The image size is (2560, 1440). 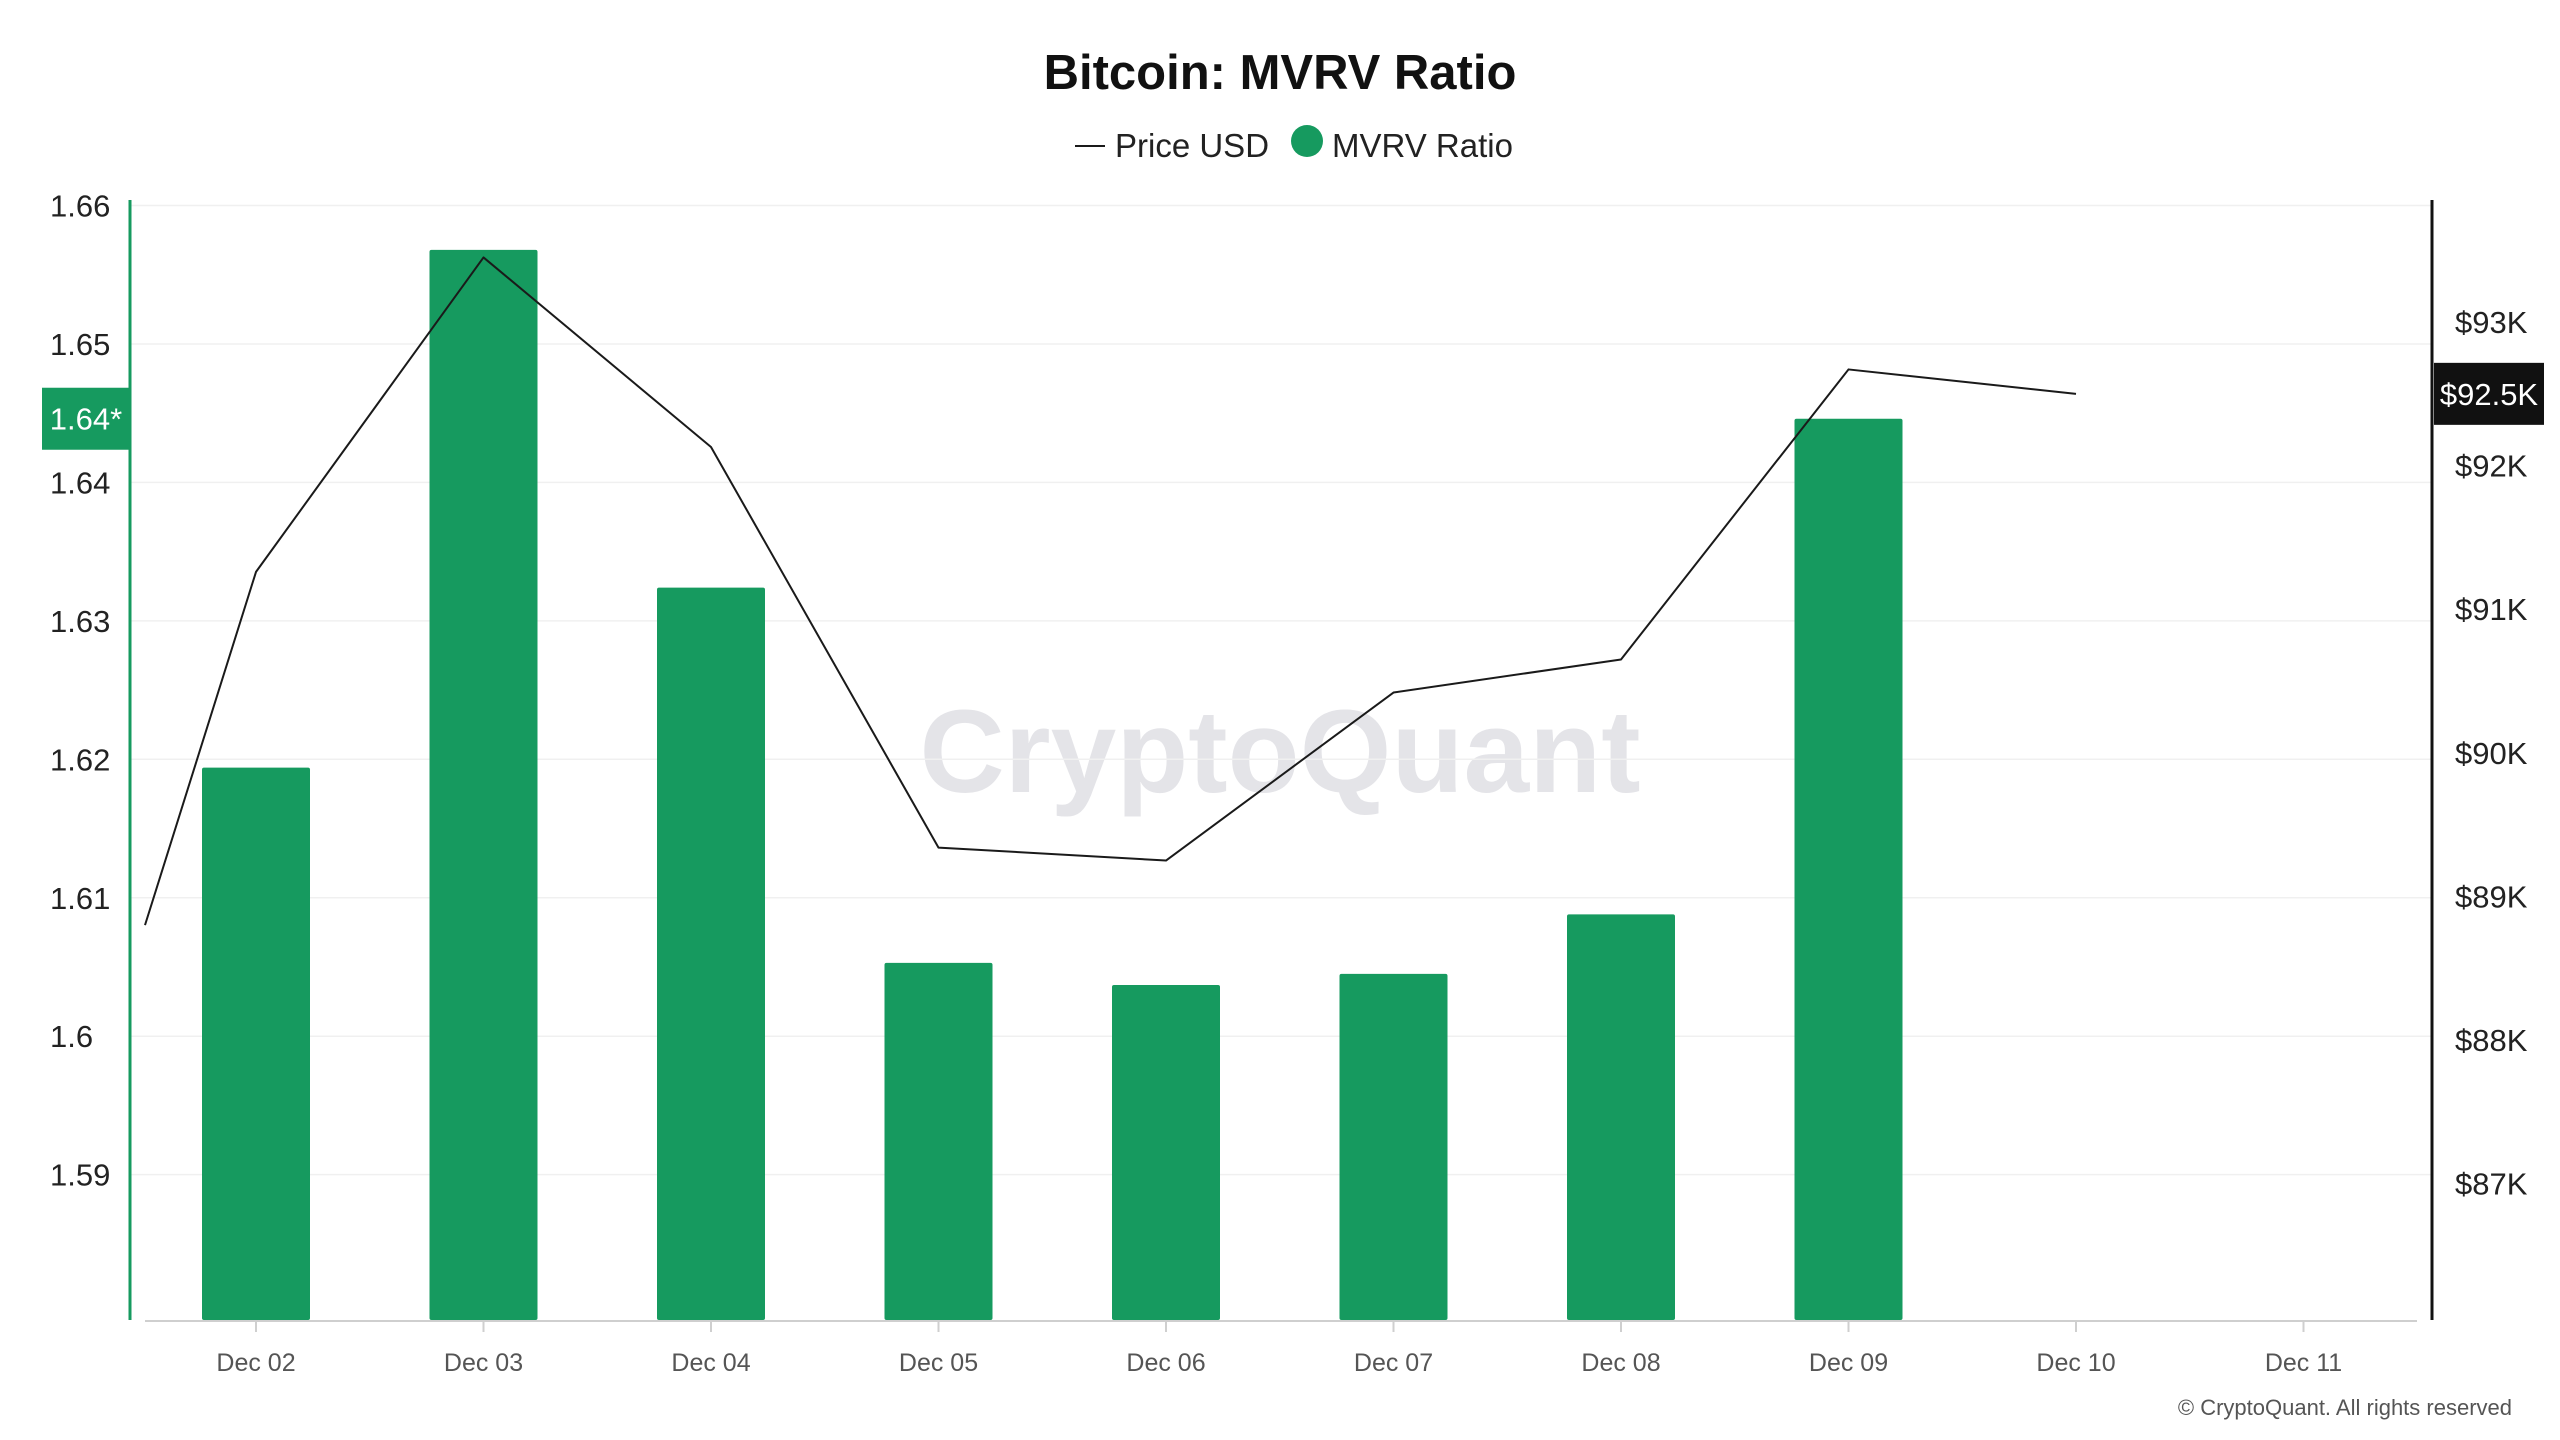 What do you see at coordinates (1165, 1363) in the screenshot?
I see `x-tick-label: Dec 06` at bounding box center [1165, 1363].